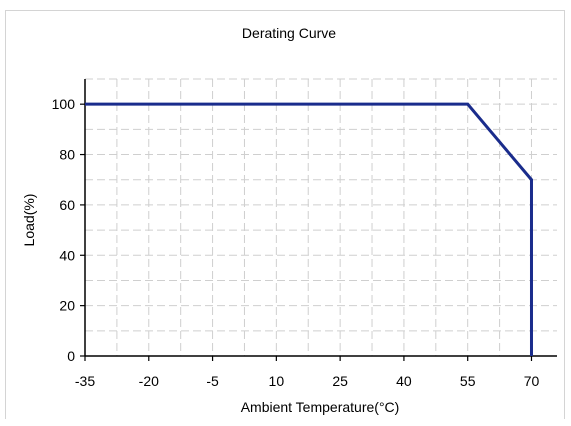 The width and height of the screenshot is (571, 426). I want to click on x-tick-label: 40, so click(404, 381).